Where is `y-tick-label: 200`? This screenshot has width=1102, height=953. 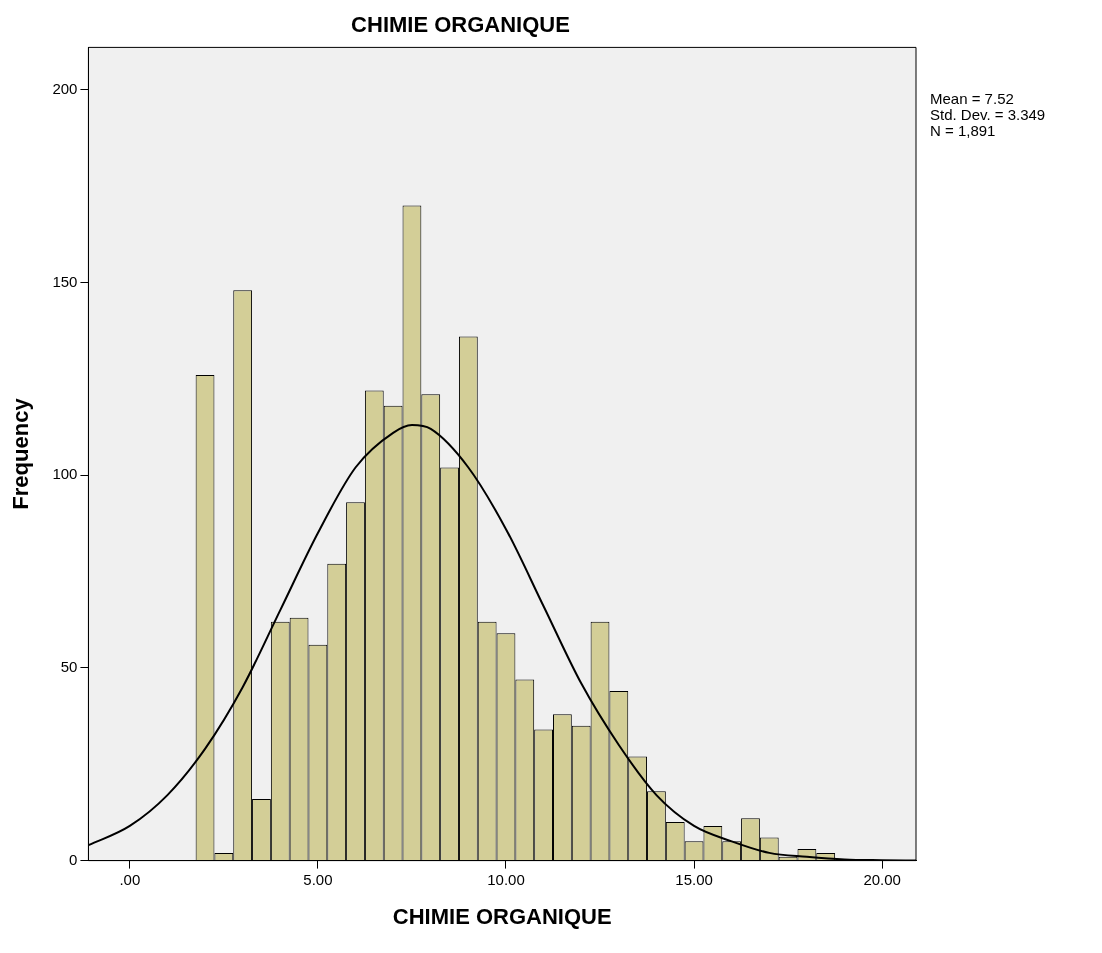
y-tick-label: 200 is located at coordinates (65, 88).